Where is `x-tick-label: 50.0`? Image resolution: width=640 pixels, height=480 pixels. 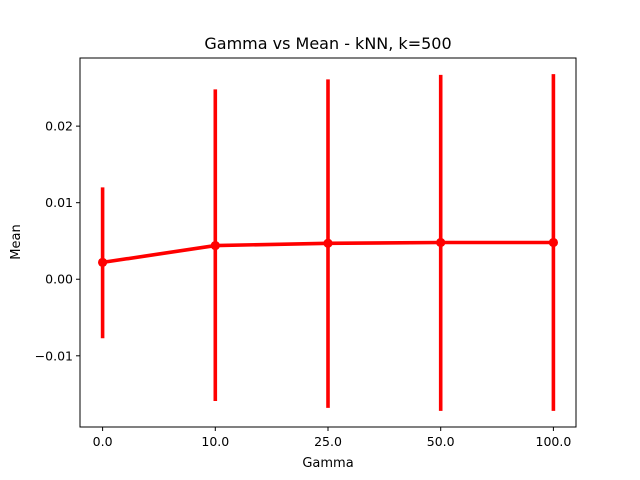 x-tick-label: 50.0 is located at coordinates (441, 441).